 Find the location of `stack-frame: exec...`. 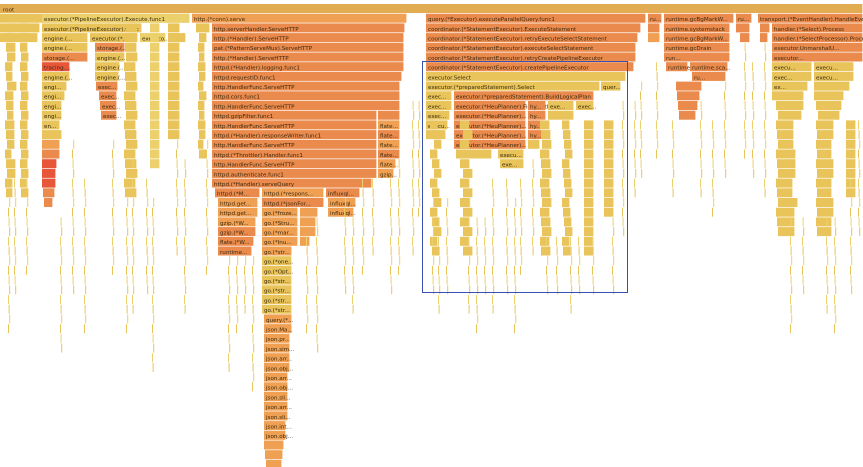

stack-frame: exec... is located at coordinates (439, 96).